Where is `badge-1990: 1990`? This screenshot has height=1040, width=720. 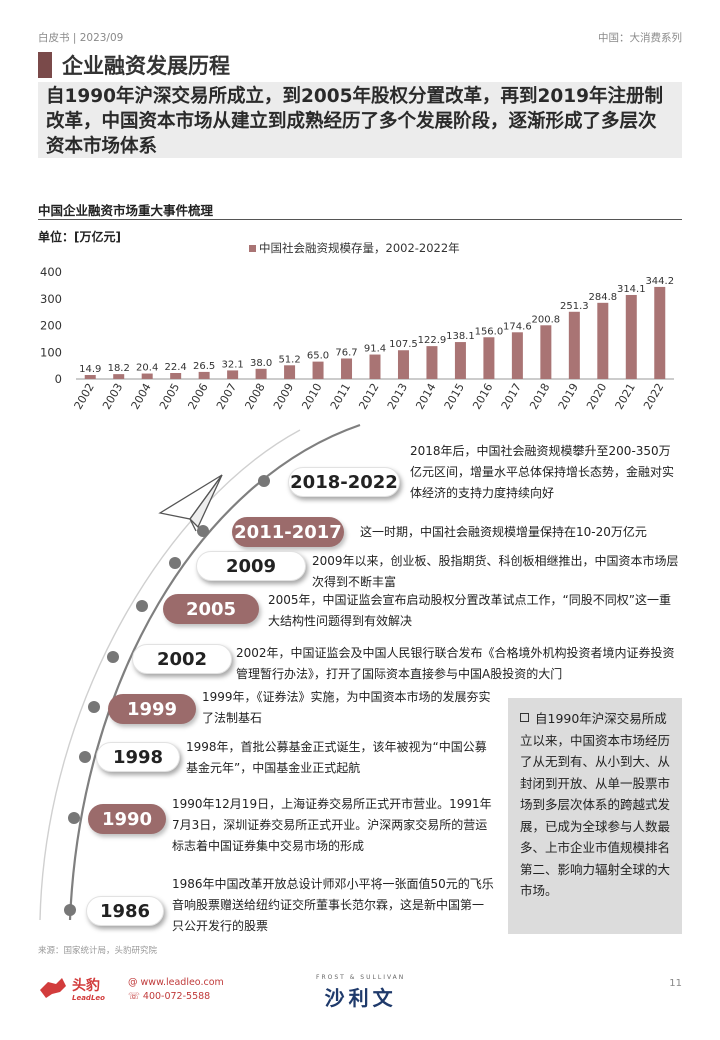
badge-1990: 1990 is located at coordinates (127, 819).